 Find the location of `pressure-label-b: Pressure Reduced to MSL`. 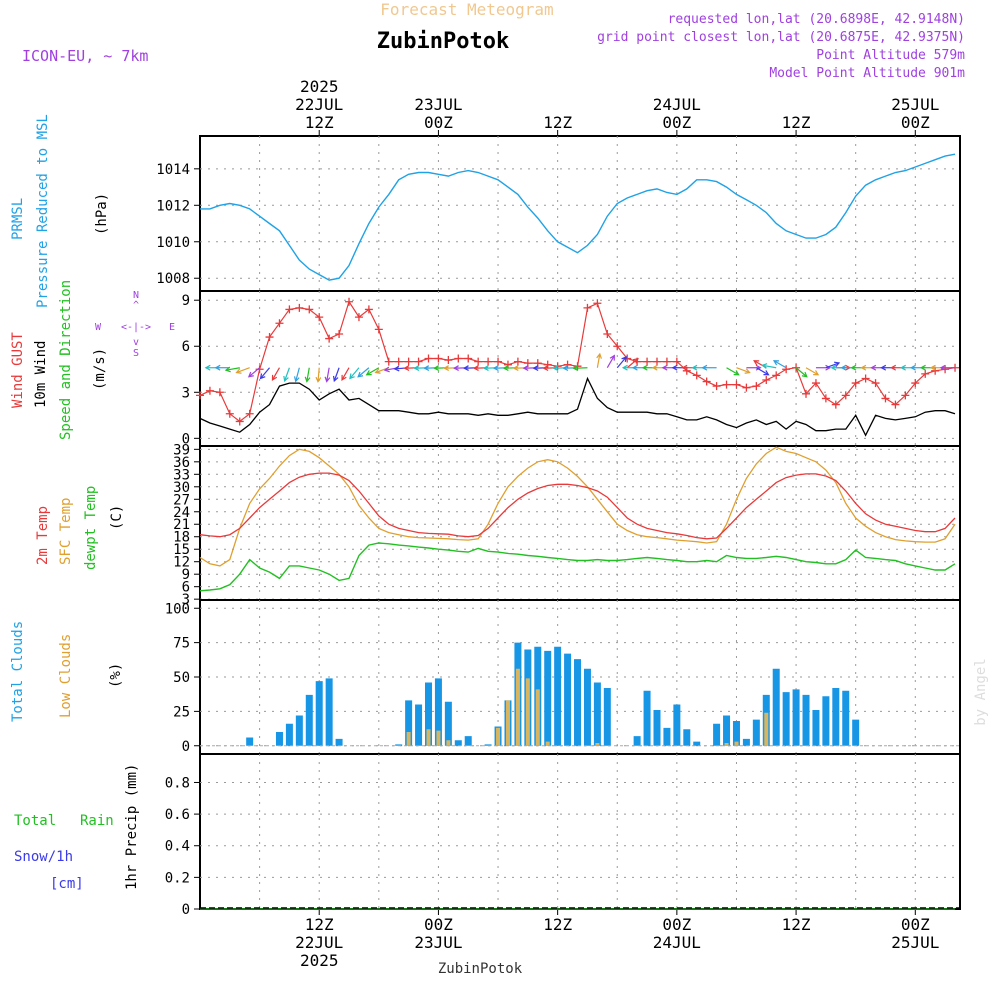

pressure-label-b: Pressure Reduced to MSL is located at coordinates (43, 211).